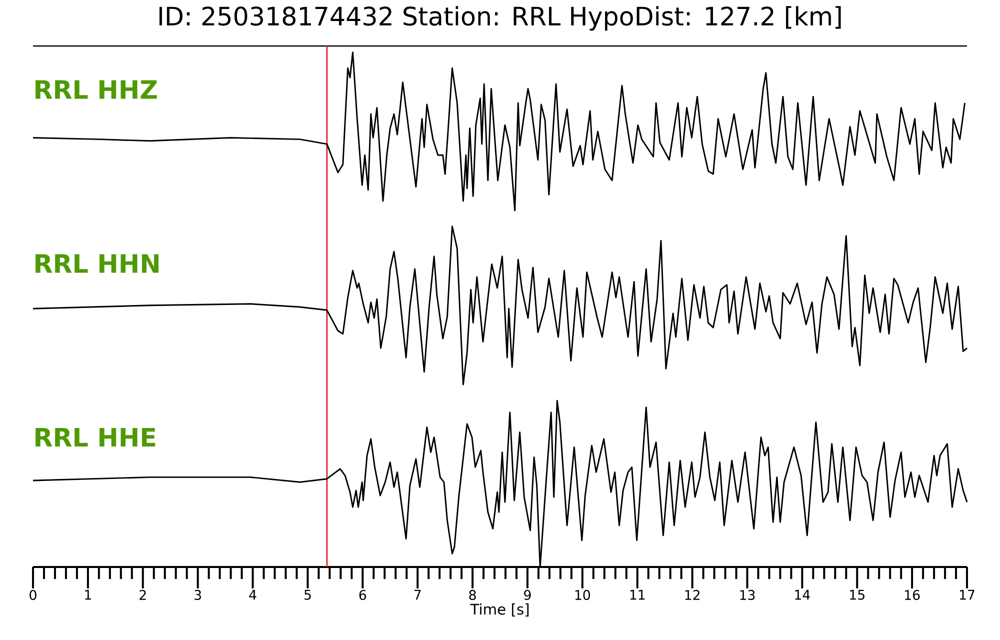 This screenshot has height=640, width=1000. Describe the element at coordinates (472, 595) in the screenshot. I see `x-tick-label: 8` at that location.